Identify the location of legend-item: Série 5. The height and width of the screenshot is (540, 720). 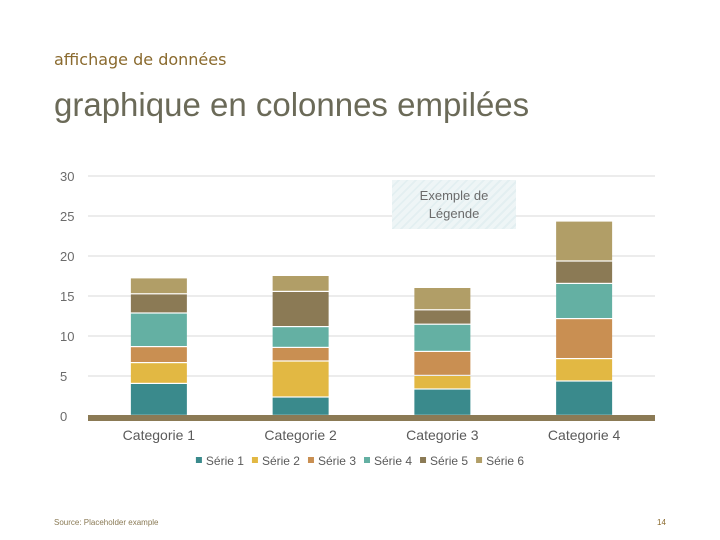
(444, 461).